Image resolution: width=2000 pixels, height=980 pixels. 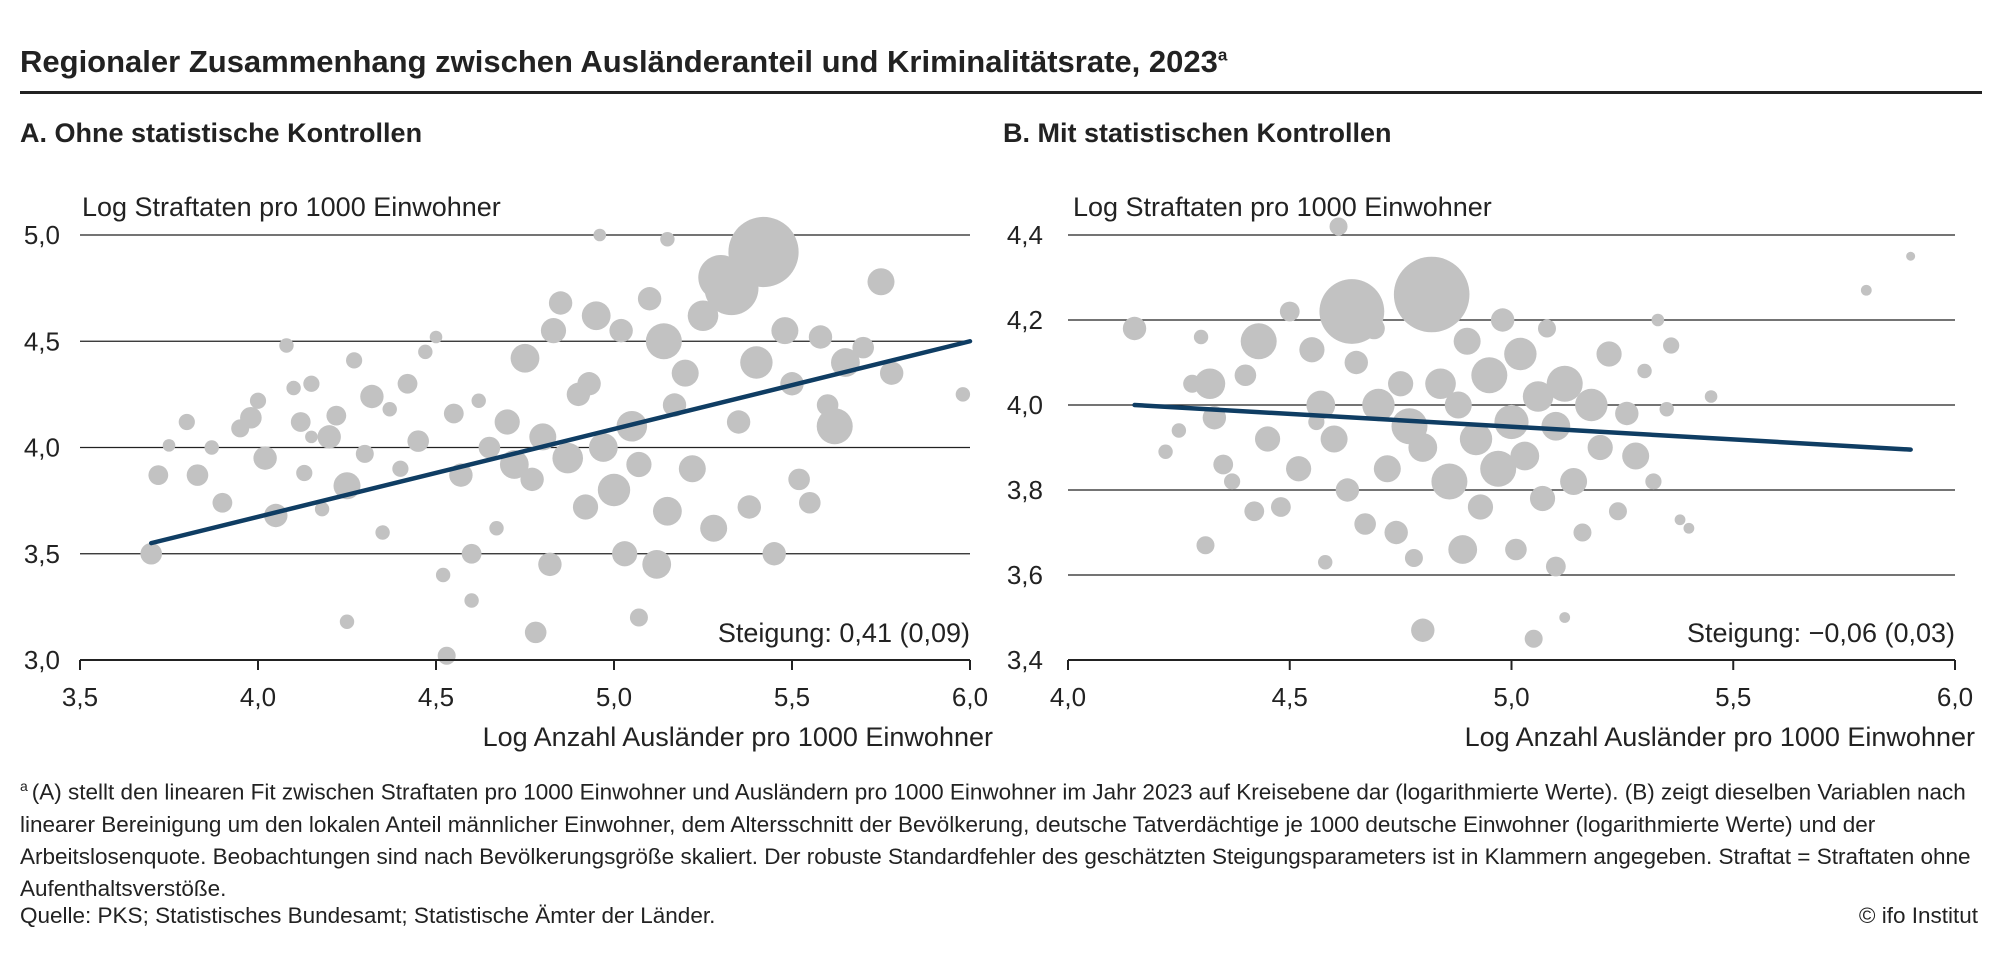 I want to click on x-tick-label-a: 4,0, so click(x=258, y=697).